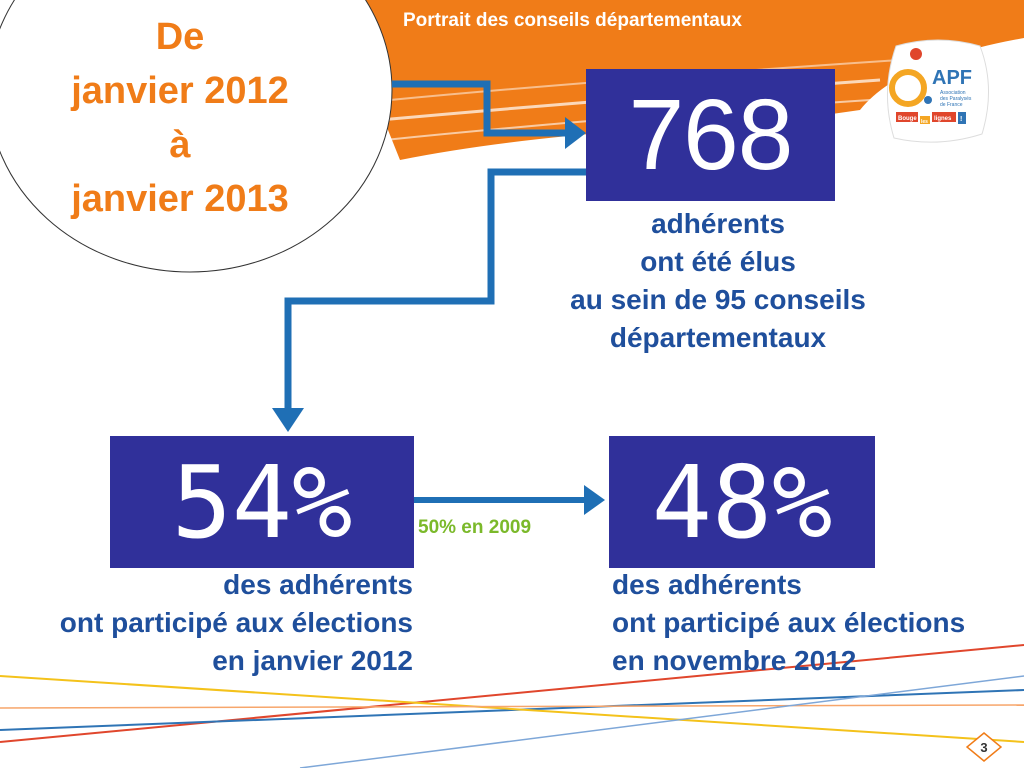 The width and height of the screenshot is (1024, 768). I want to click on logo-tagline-word: !, so click(961, 119).